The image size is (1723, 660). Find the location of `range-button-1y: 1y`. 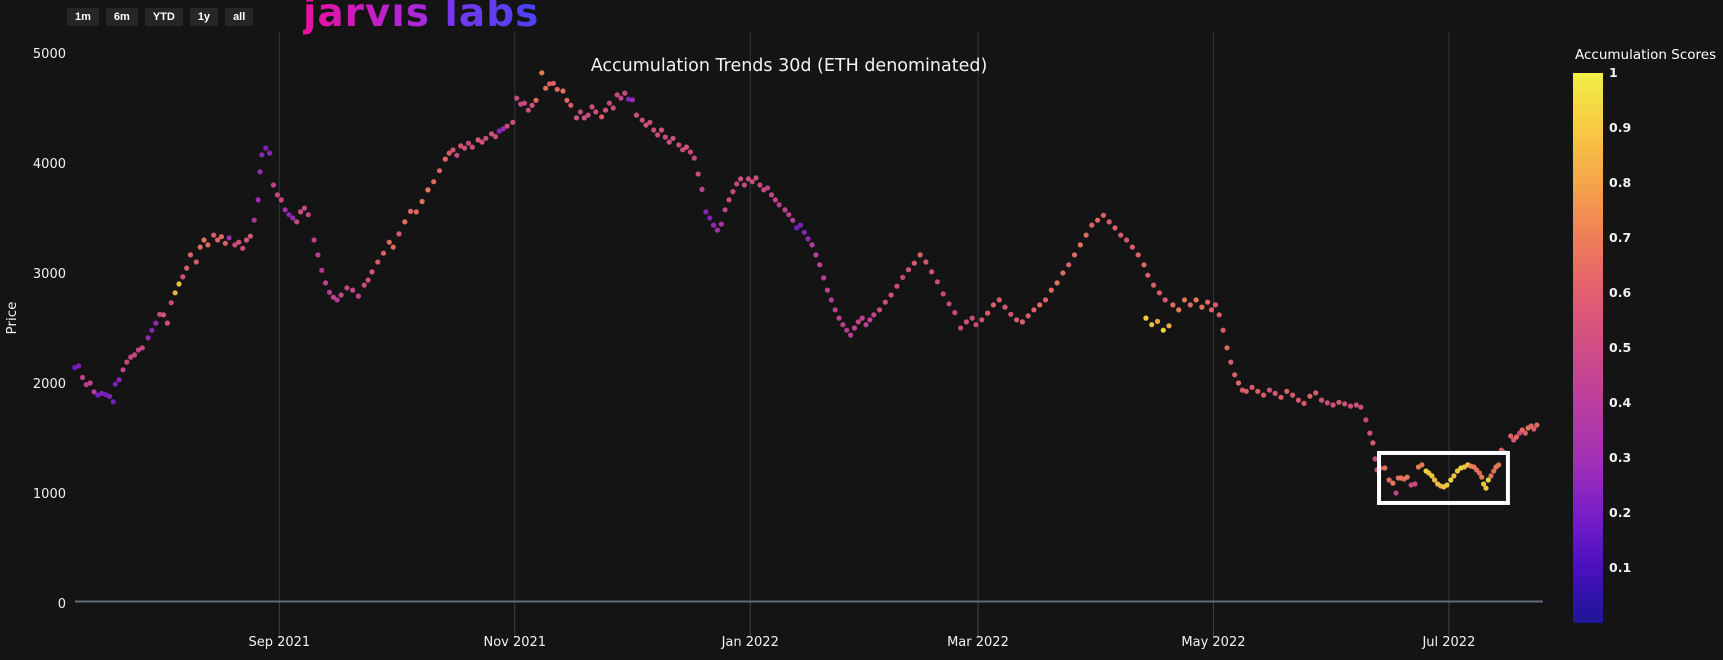

range-button-1y: 1y is located at coordinates (204, 17).